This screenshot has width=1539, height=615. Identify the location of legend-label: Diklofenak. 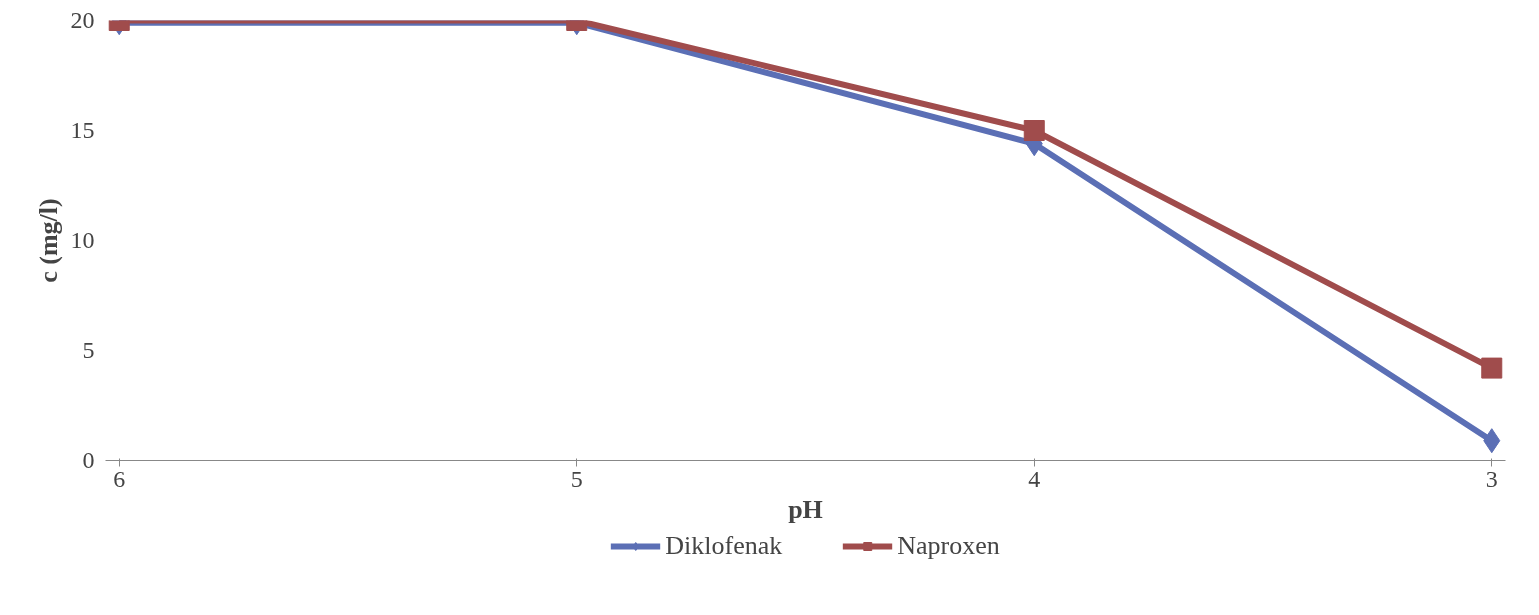
(724, 546).